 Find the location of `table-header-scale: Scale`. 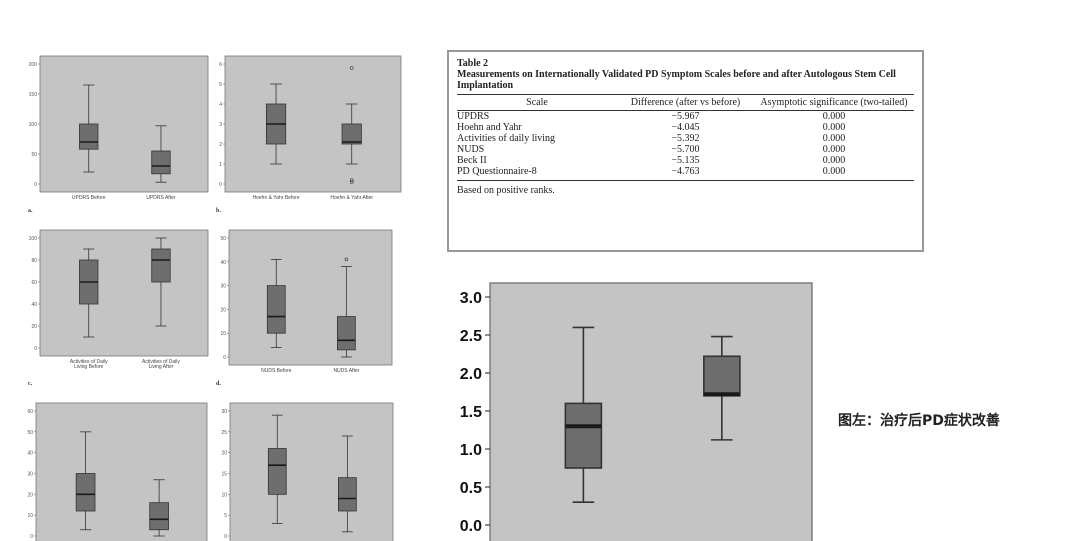

table-header-scale: Scale is located at coordinates (537, 102).